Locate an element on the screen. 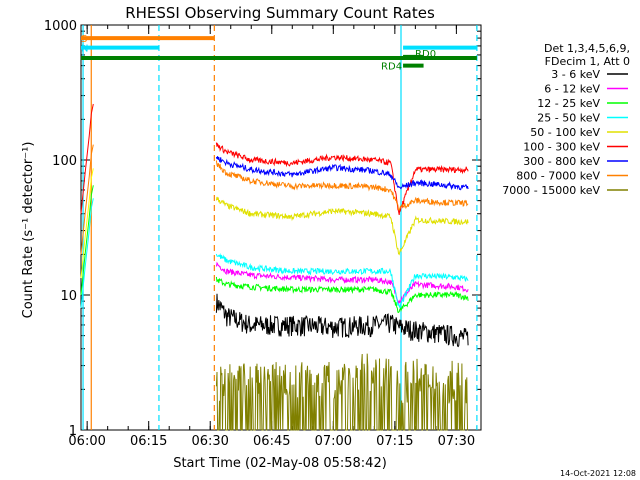  timestamp: 14-Oct-2021 12:08 is located at coordinates (598, 473).